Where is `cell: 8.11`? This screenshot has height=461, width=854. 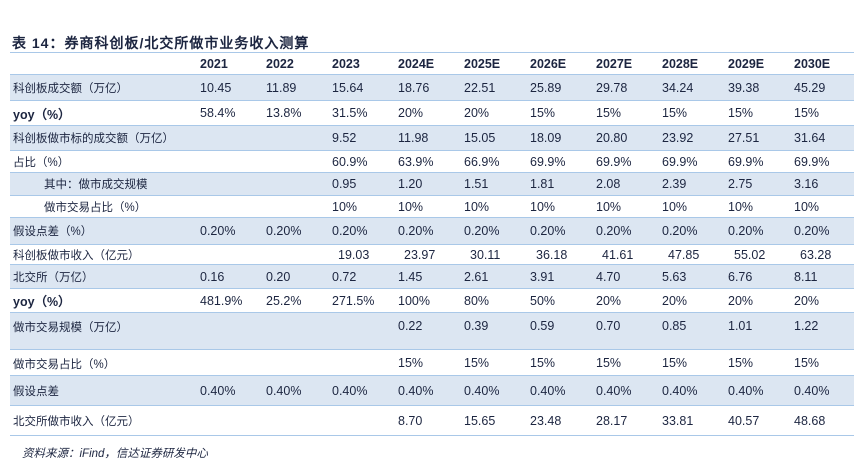 cell: 8.11 is located at coordinates (824, 276).